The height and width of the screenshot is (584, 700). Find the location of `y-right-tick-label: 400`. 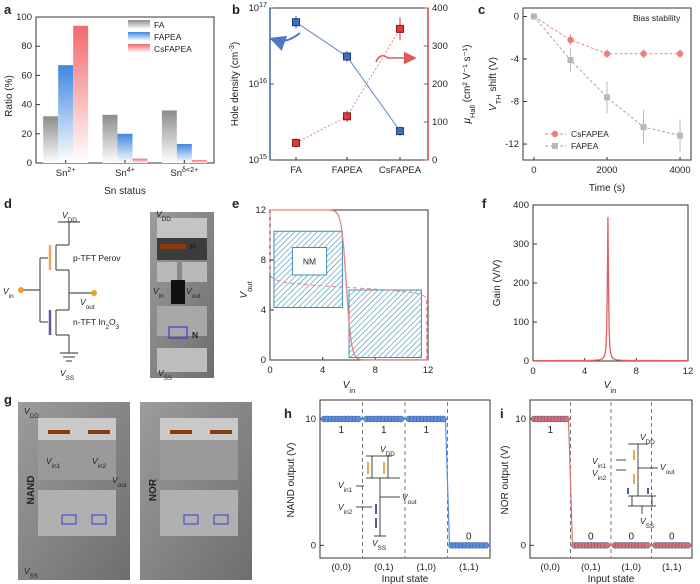

y-right-tick-label: 400 is located at coordinates (440, 8).